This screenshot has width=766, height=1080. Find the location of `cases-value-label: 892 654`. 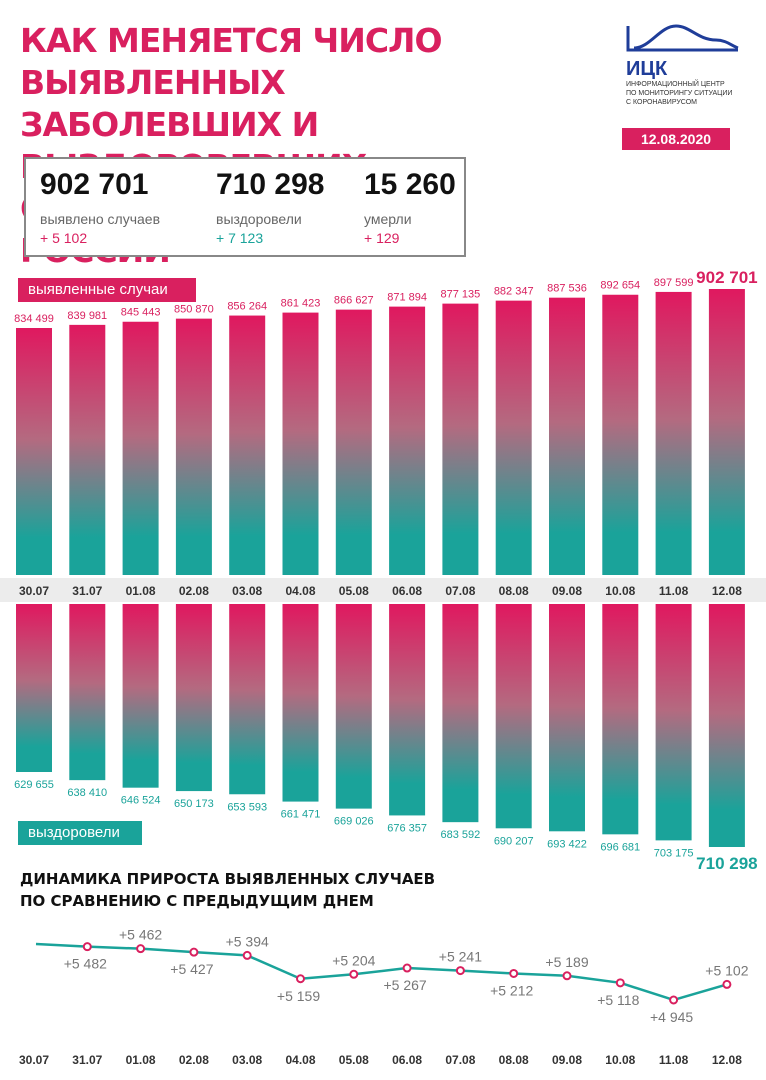

cases-value-label: 892 654 is located at coordinates (620, 286).